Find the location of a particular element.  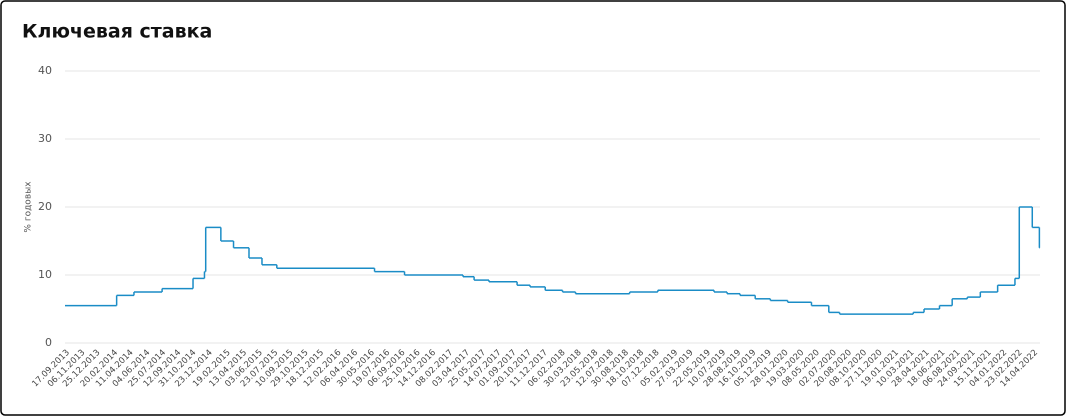

chart-title: Ключевая ставка is located at coordinates (117, 32).